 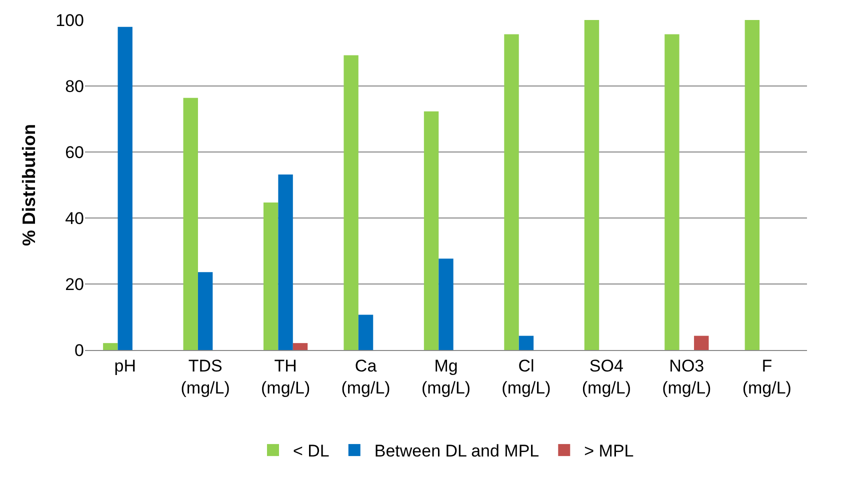 What do you see at coordinates (74, 284) in the screenshot?
I see `y-tick-label: 20` at bounding box center [74, 284].